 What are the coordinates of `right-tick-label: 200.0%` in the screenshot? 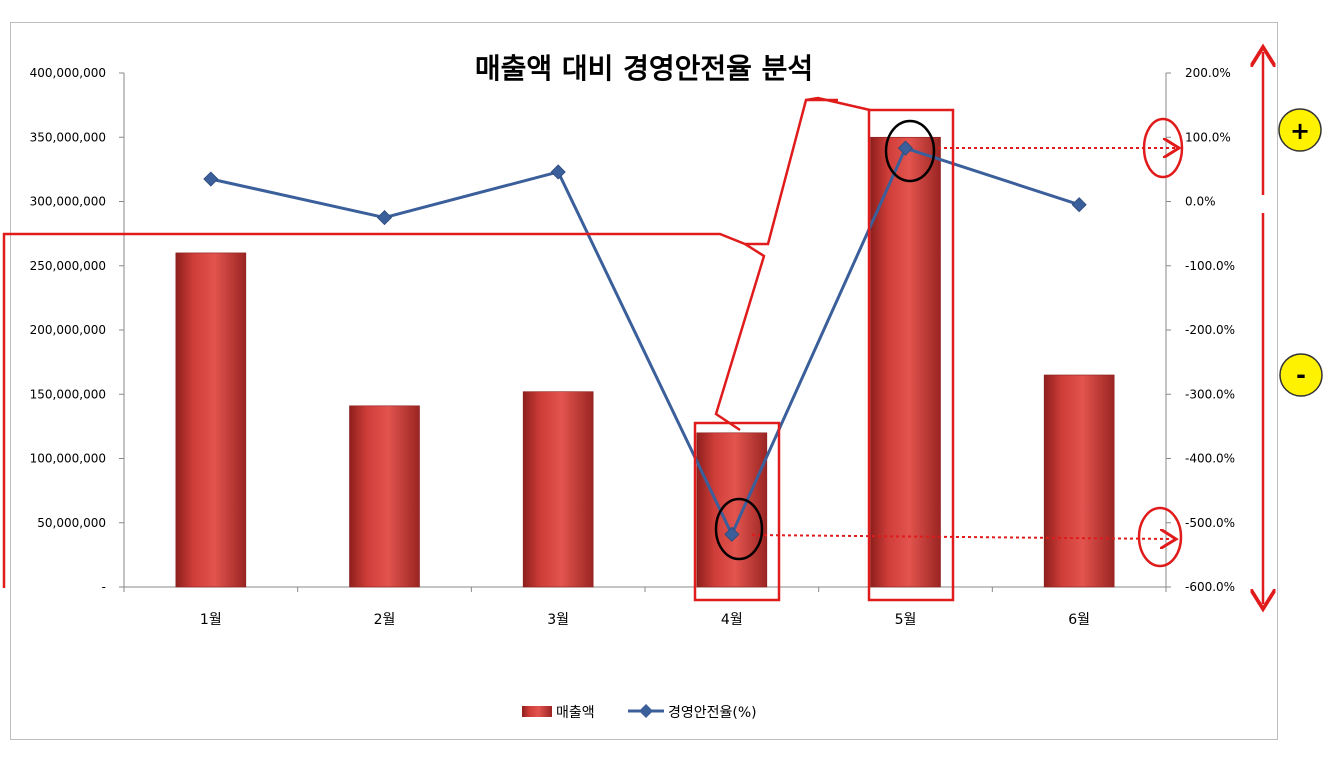 It's located at (1208, 73).